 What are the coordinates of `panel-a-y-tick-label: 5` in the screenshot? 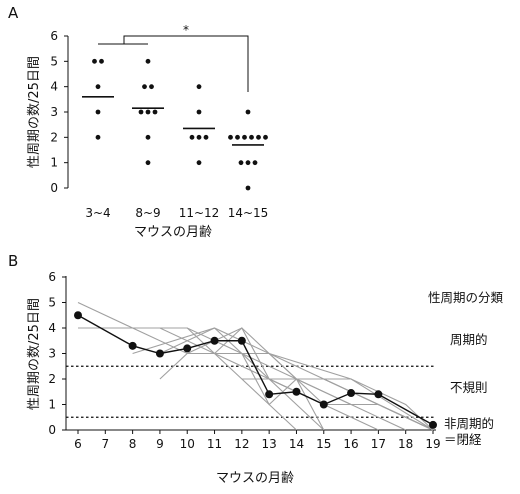 It's located at (54, 61).